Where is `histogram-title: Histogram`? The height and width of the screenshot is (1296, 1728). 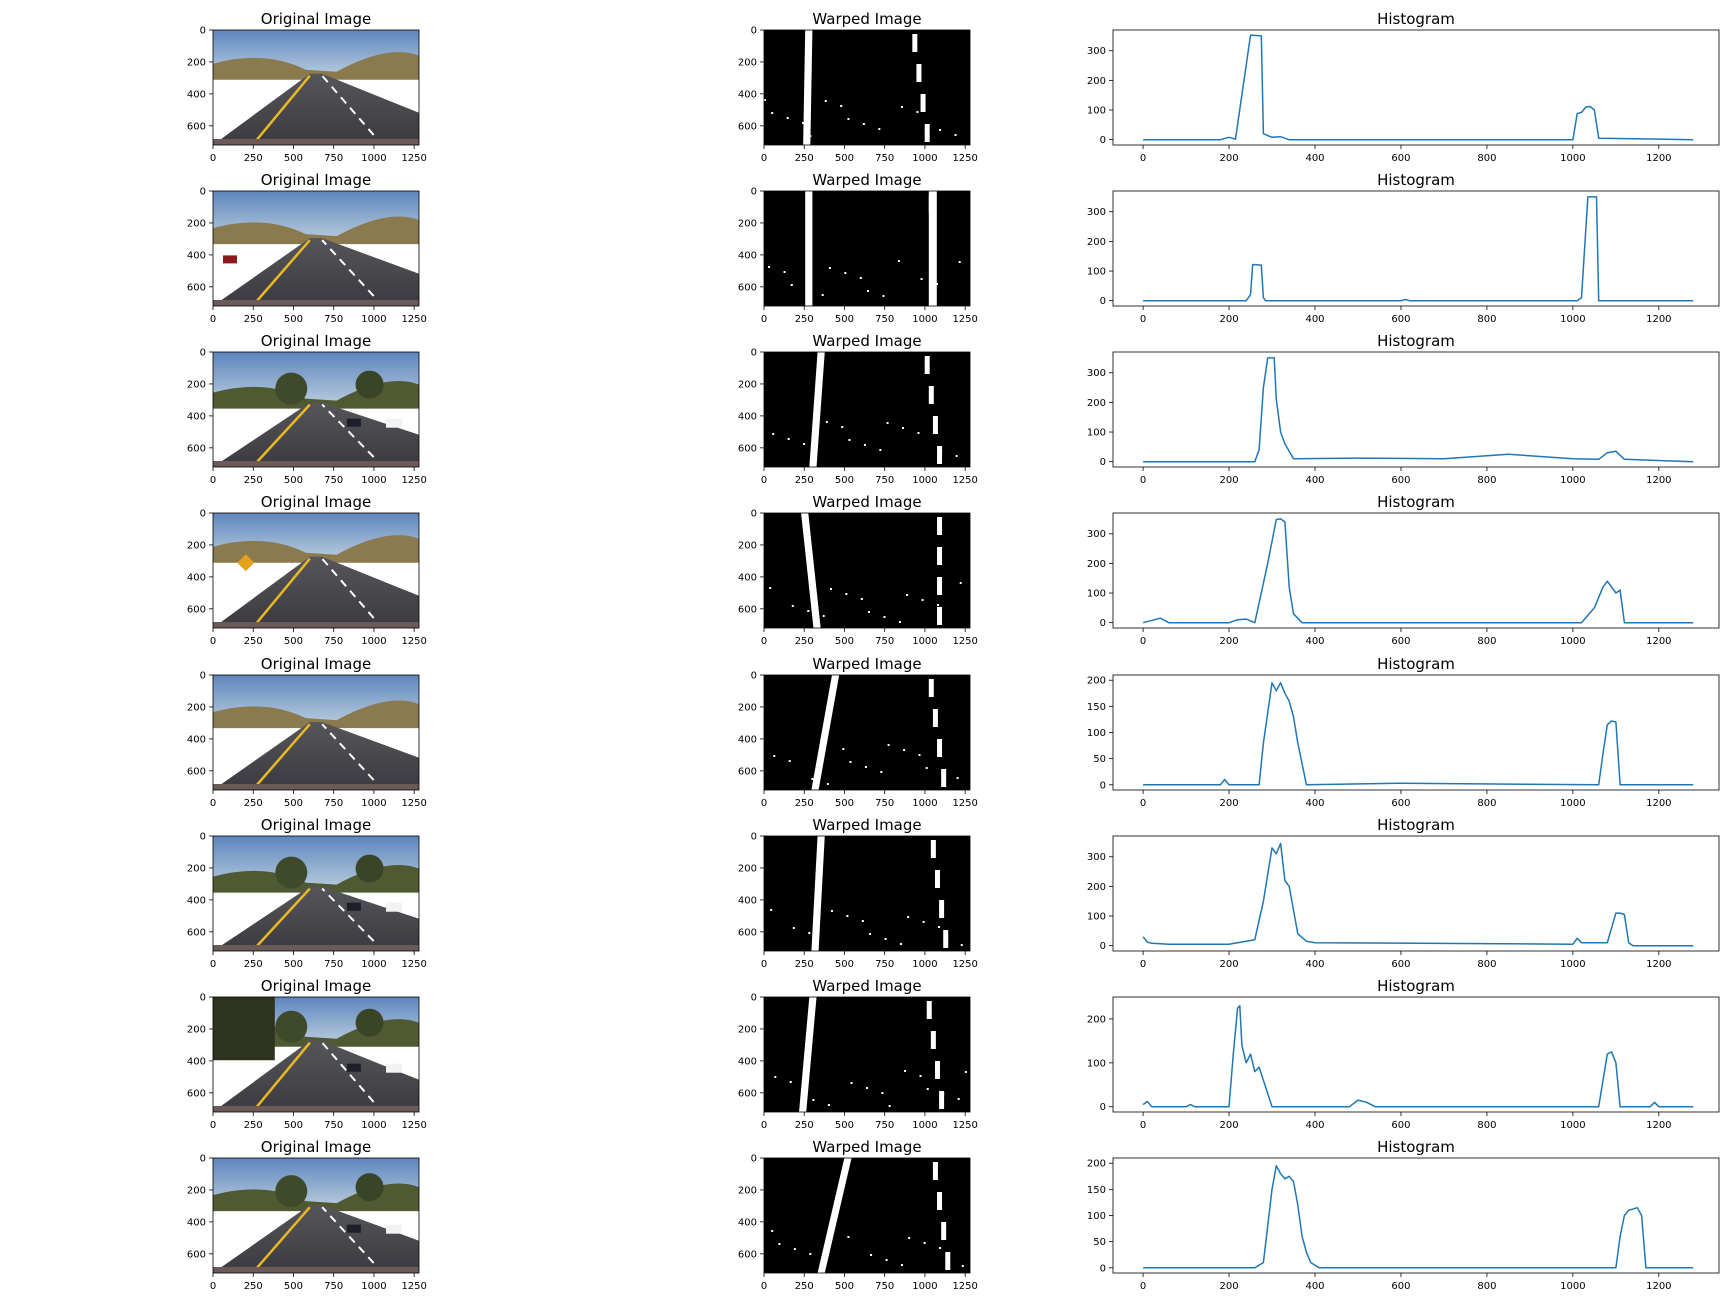 histogram-title: Histogram is located at coordinates (1416, 19).